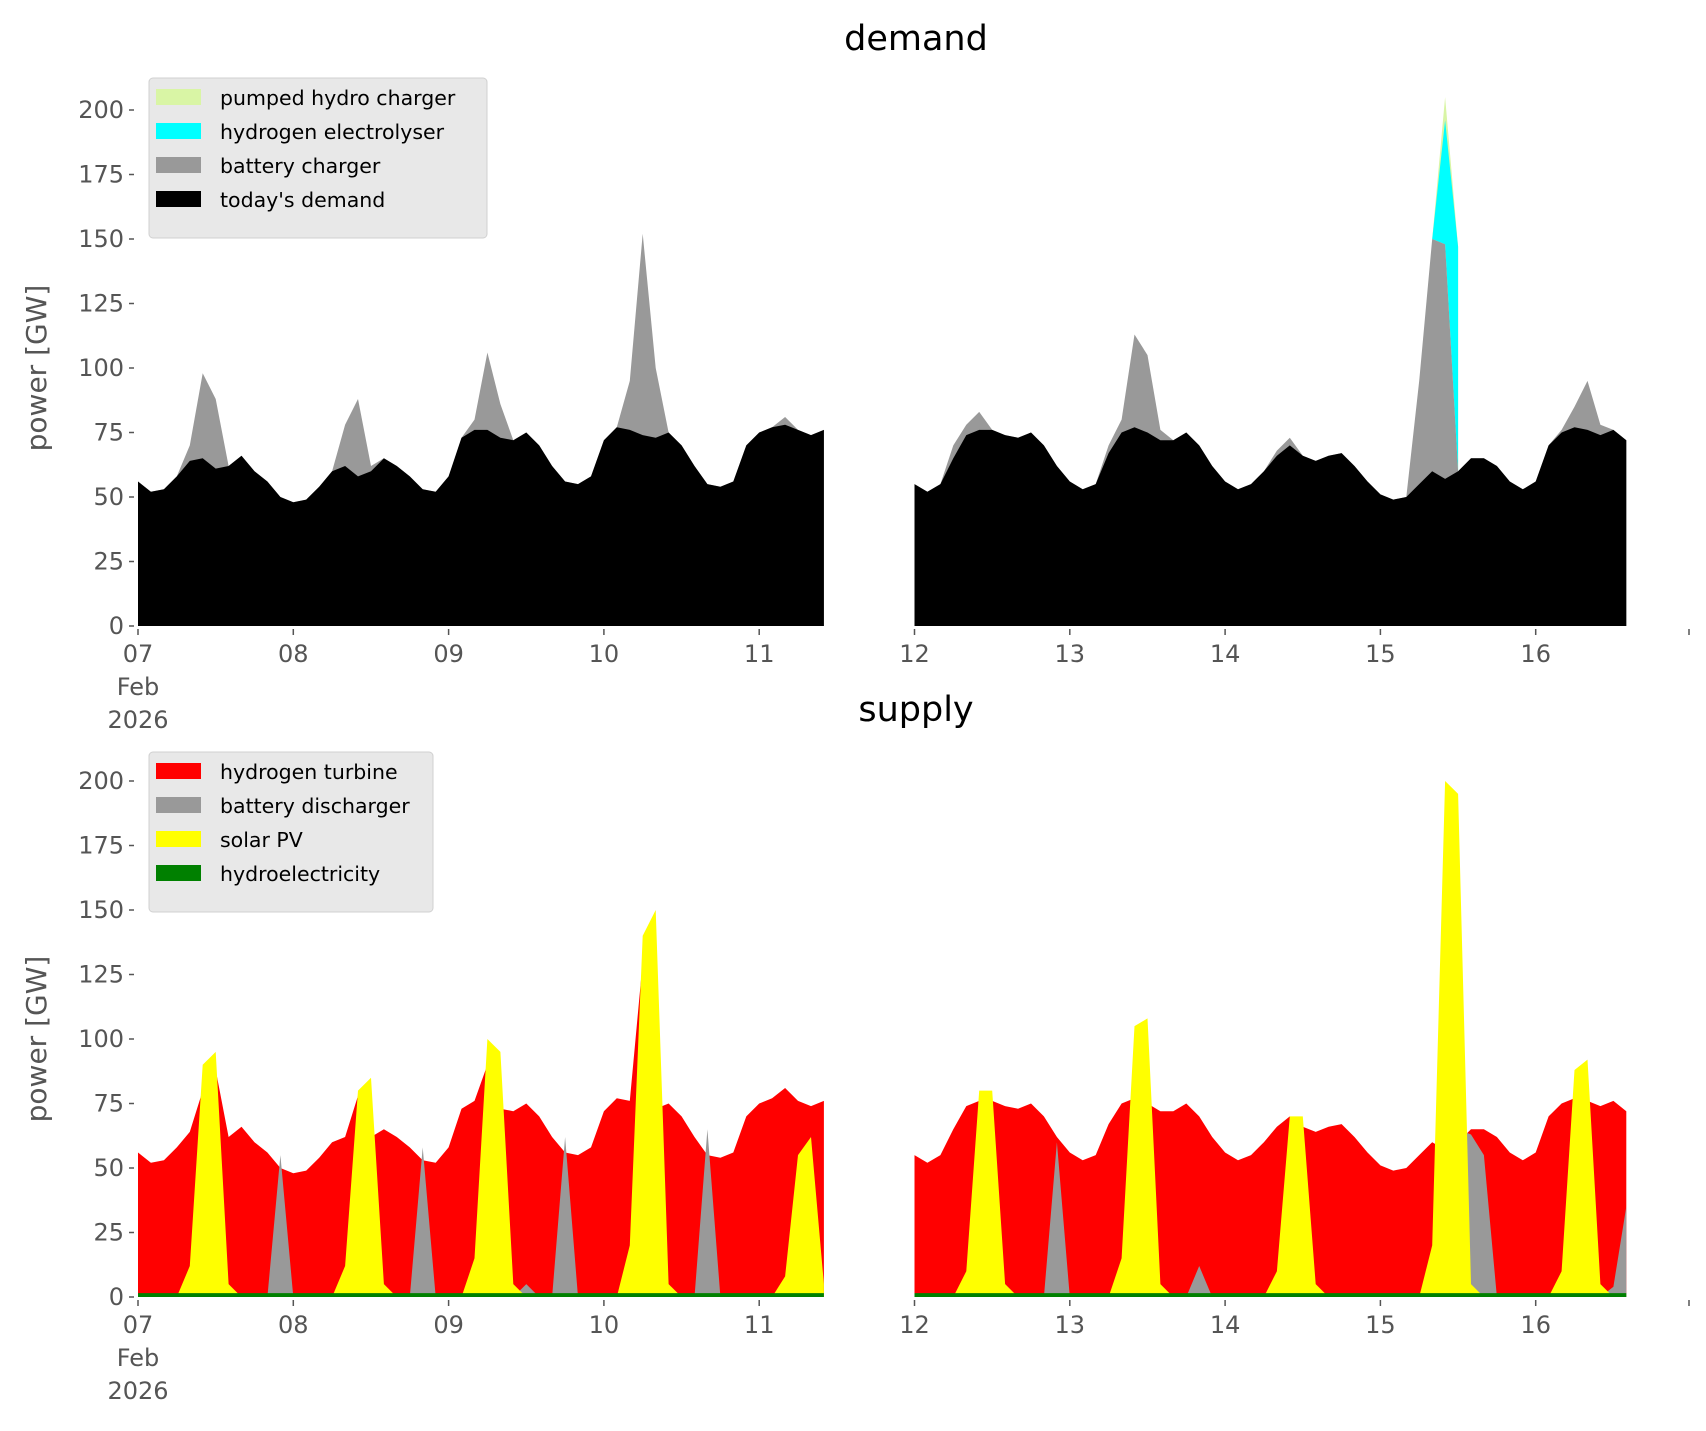 Image resolution: width=1706 pixels, height=1431 pixels. I want to click on panel-title: demand, so click(916, 39).